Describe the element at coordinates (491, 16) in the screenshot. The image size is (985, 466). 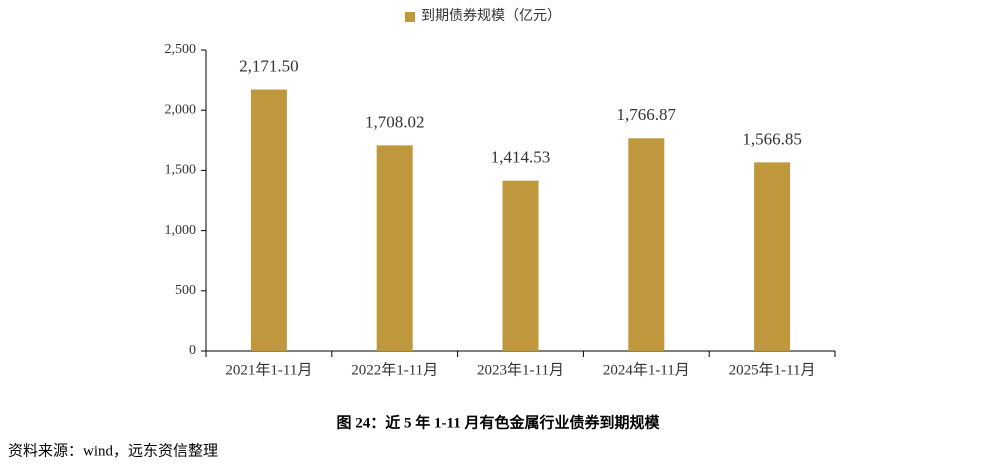
I see `legend-label: 到期债券规模（亿元）` at that location.